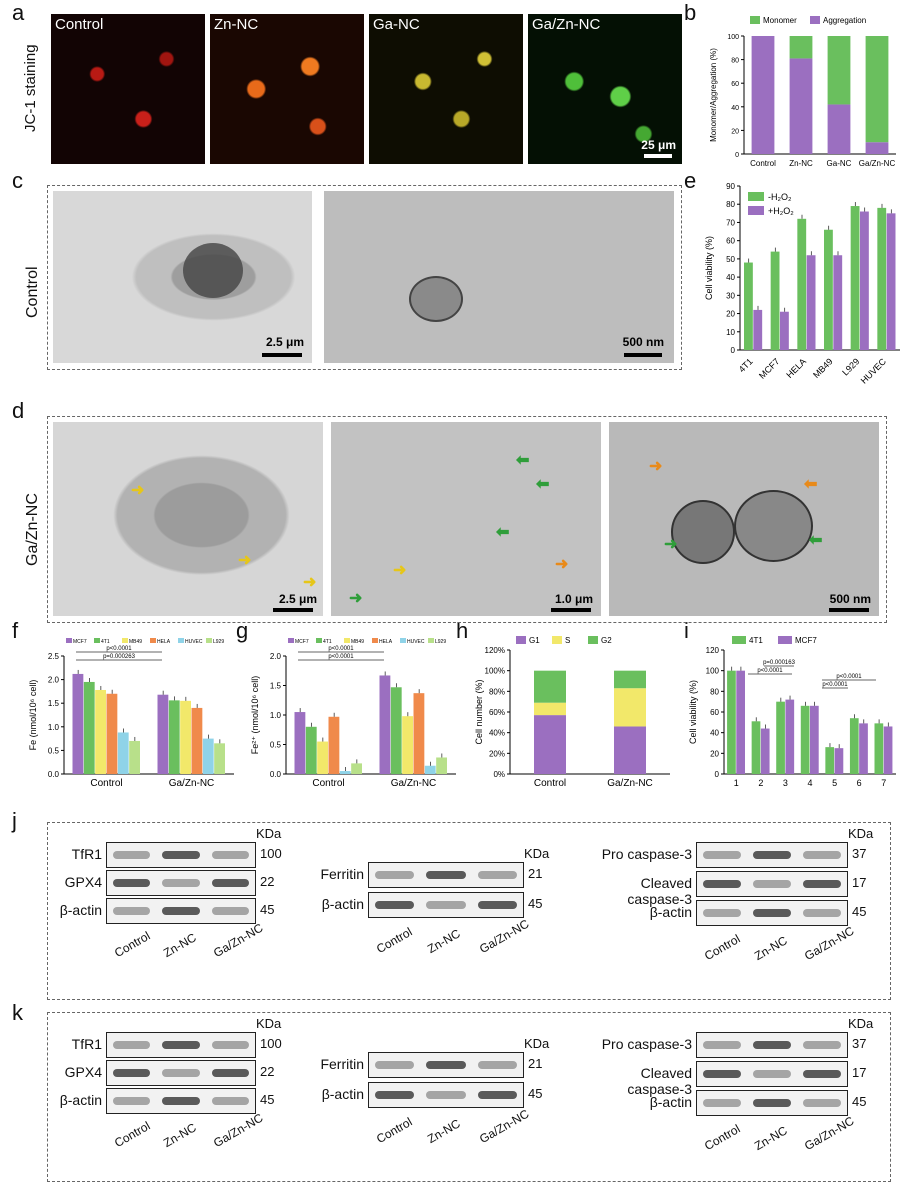 The height and width of the screenshot is (1189, 906). What do you see at coordinates (119, 657) in the screenshot?
I see `p-value-label: p=0.000263` at bounding box center [119, 657].